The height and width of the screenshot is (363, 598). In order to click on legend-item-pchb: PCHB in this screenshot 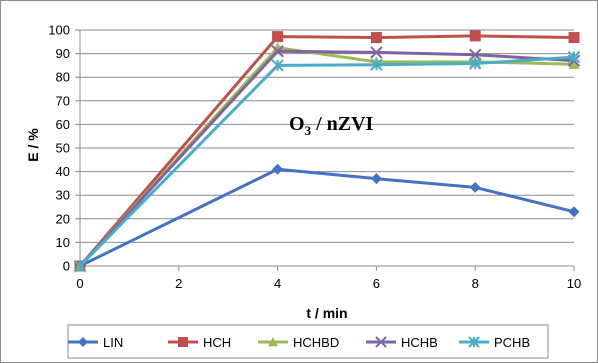, I will do `click(494, 342)`.